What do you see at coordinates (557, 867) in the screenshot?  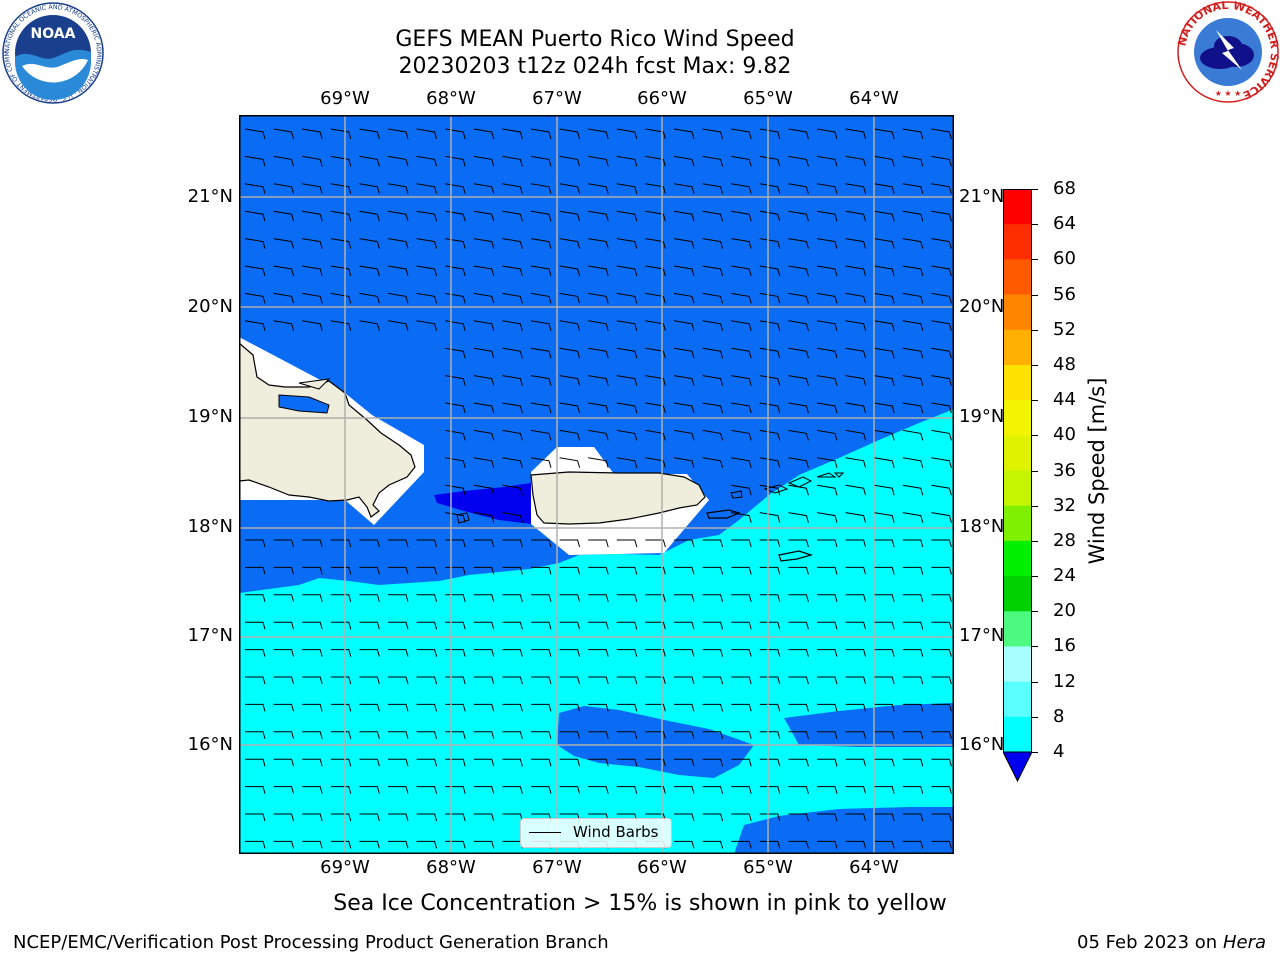 I see `lon-label-bottom-3: 67°W` at bounding box center [557, 867].